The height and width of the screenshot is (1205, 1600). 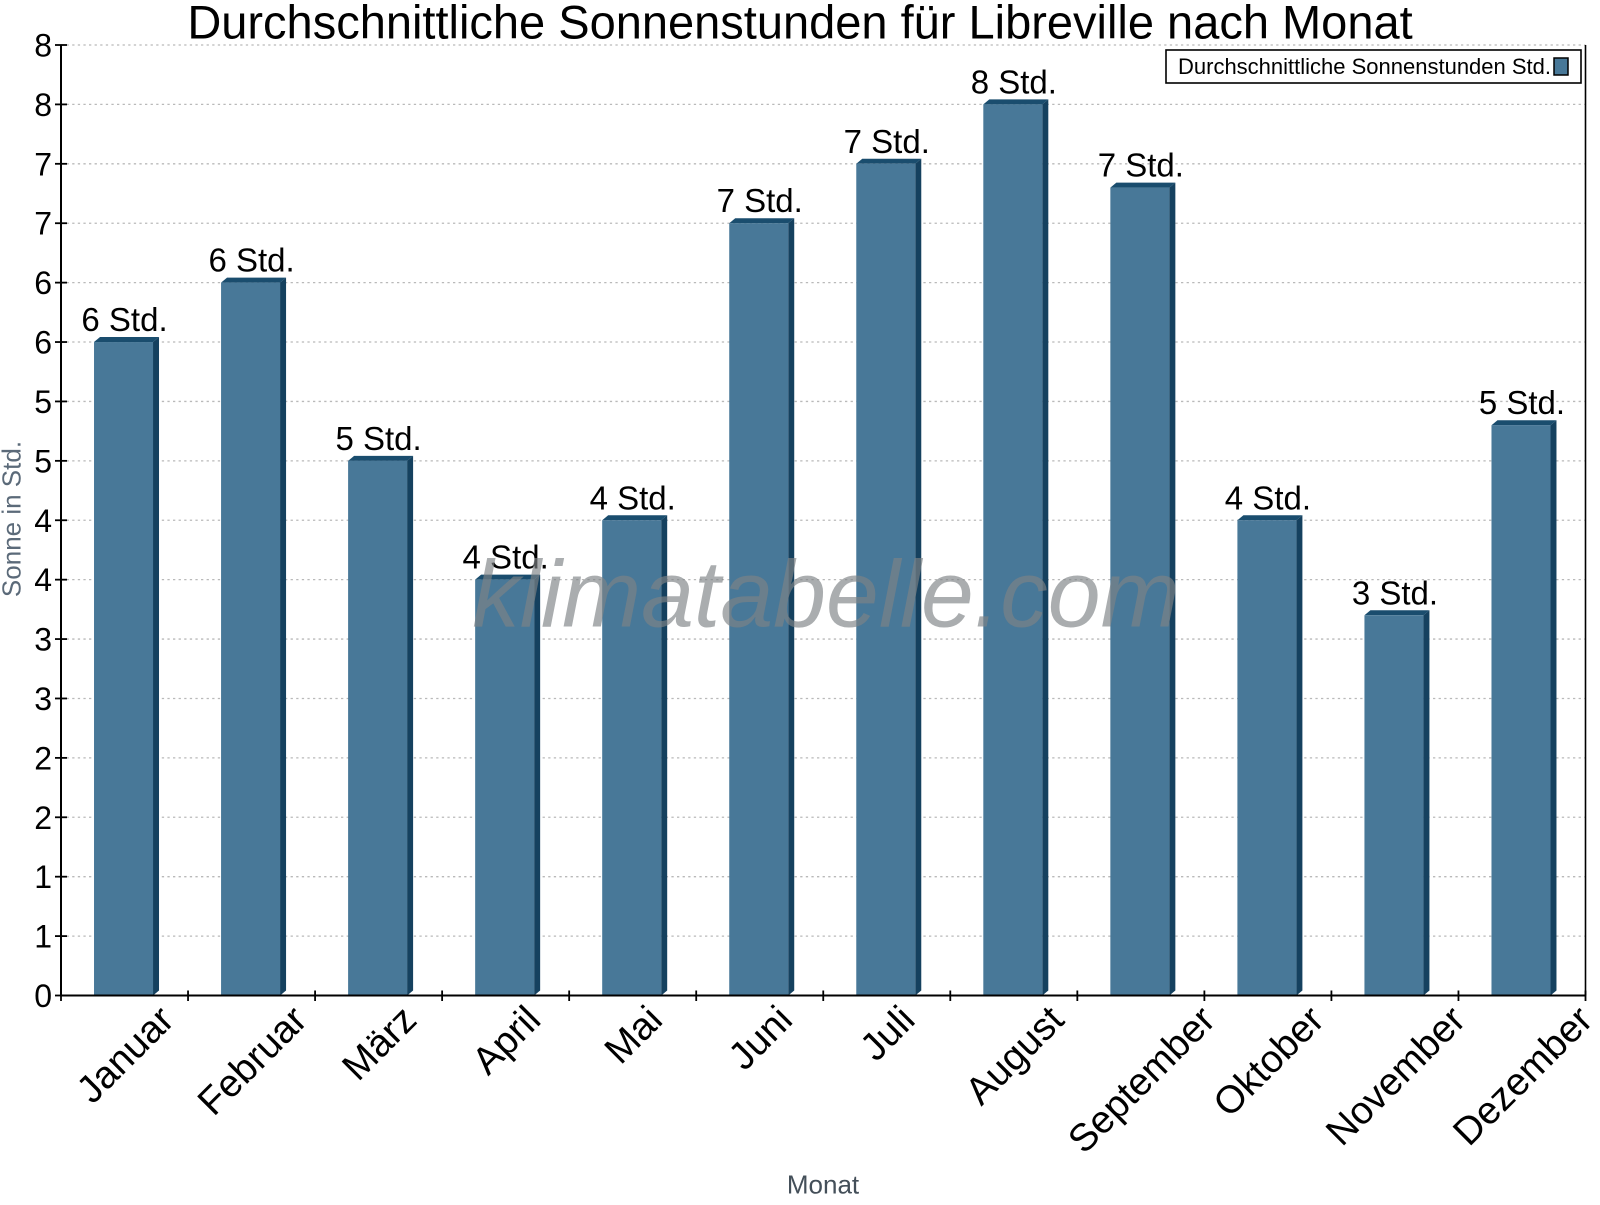 What do you see at coordinates (826, 595) in the screenshot?
I see `svg-text: klimatabelle.com` at bounding box center [826, 595].